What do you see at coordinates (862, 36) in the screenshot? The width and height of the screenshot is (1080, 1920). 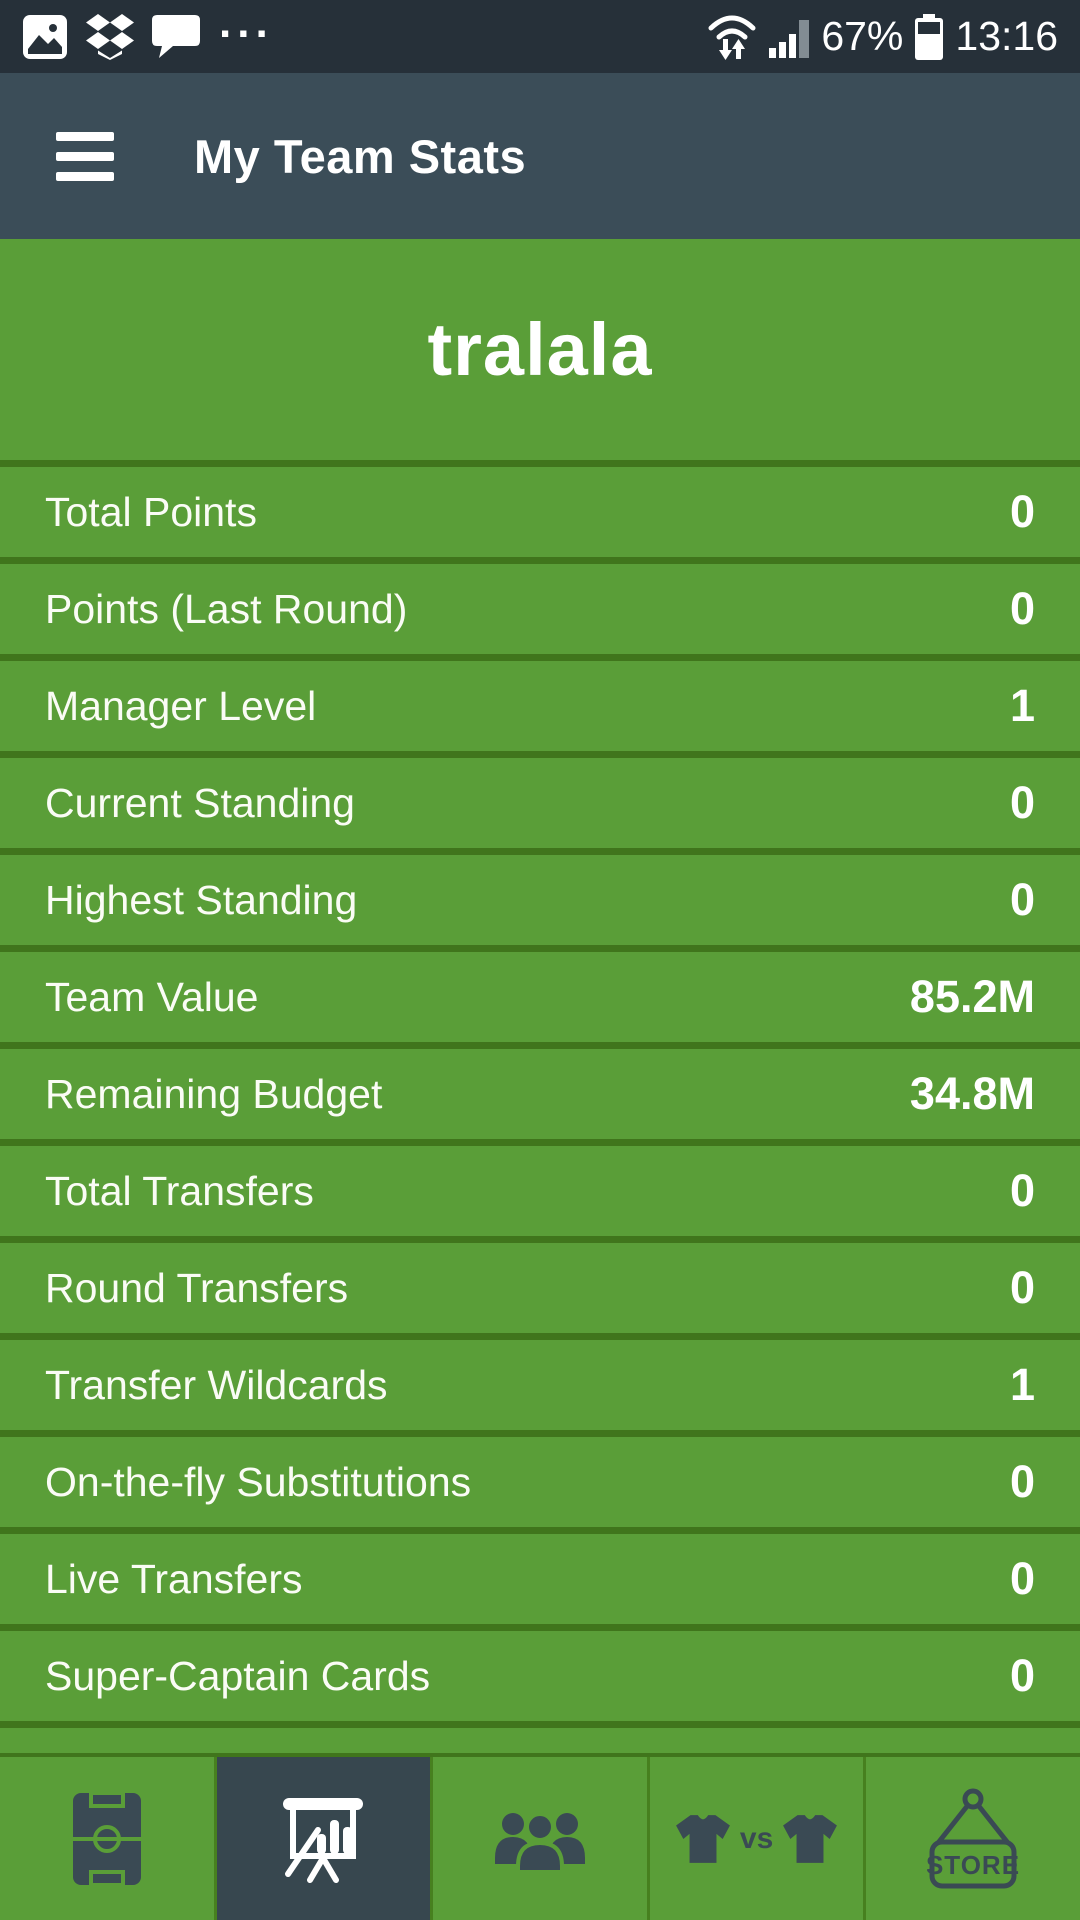 I see `battery-percent: 67%` at bounding box center [862, 36].